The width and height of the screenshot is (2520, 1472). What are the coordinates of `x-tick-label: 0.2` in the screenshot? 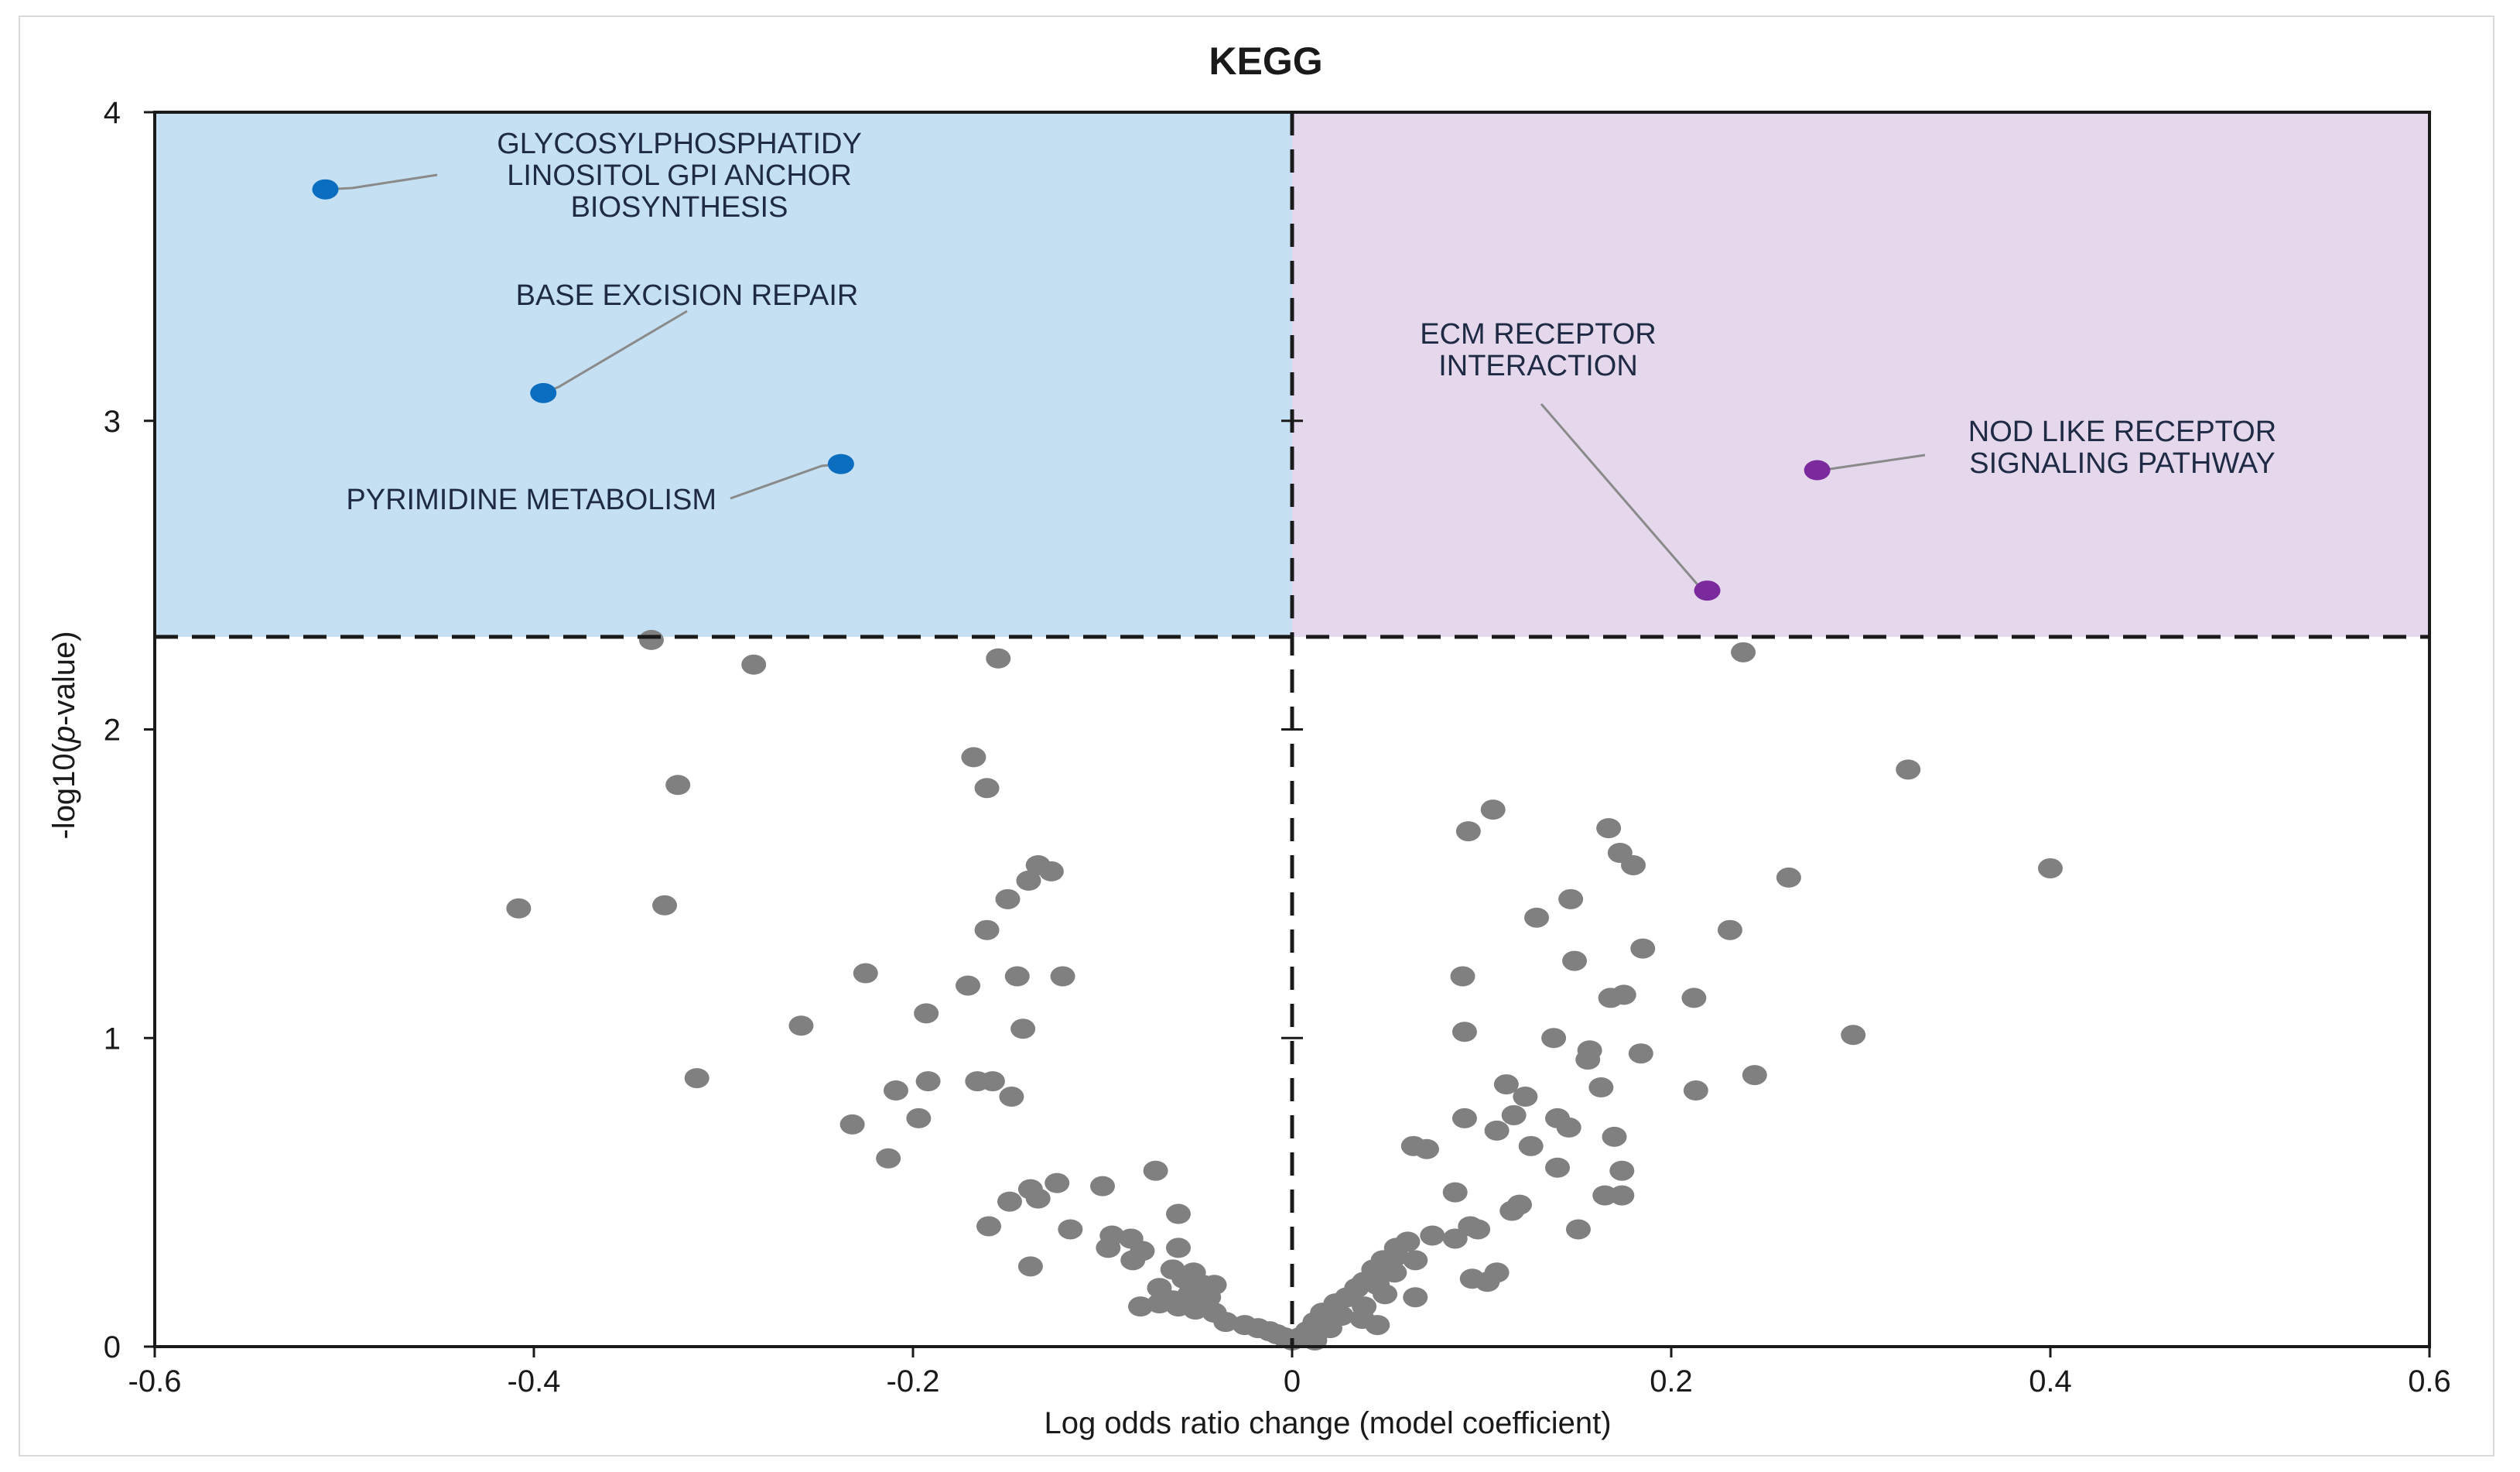 It's located at (1671, 1381).